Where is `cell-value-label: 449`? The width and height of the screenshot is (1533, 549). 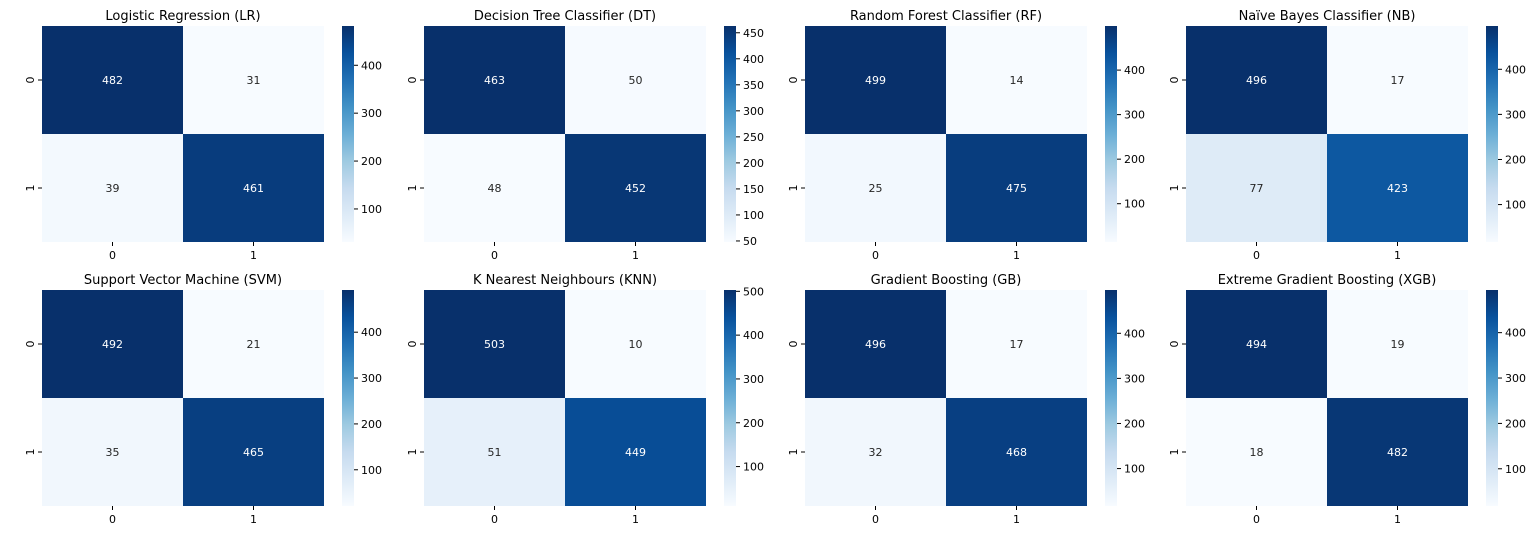 cell-value-label: 449 is located at coordinates (635, 452).